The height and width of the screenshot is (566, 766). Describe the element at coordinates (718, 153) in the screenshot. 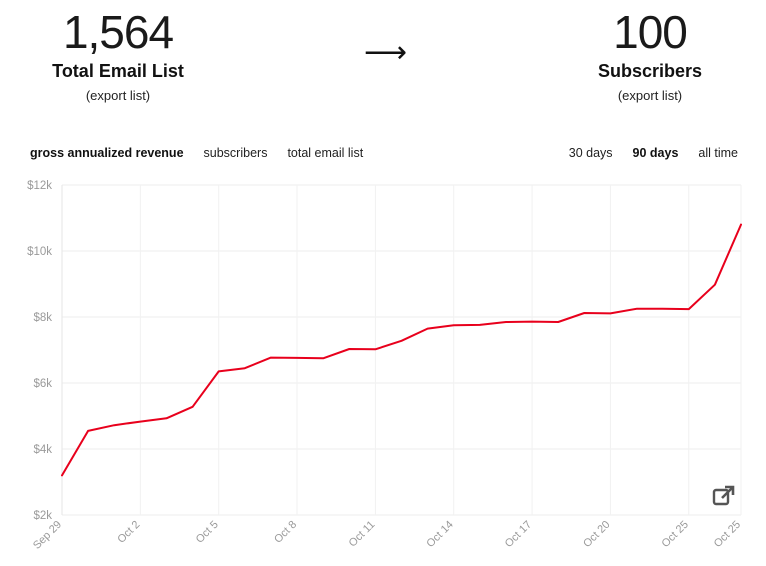

I see `tab-all-time: all time` at that location.